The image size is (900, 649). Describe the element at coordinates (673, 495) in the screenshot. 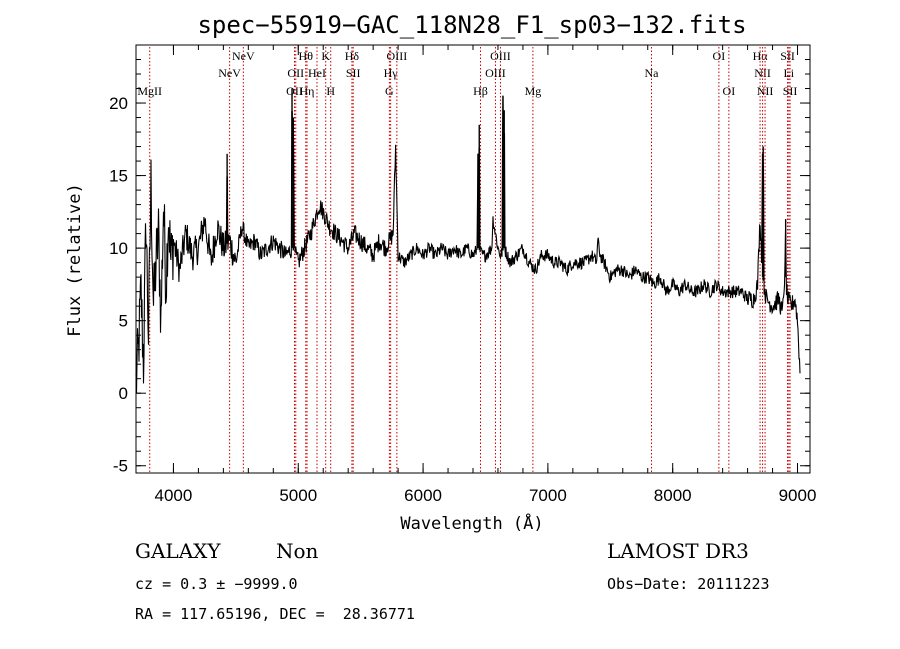

I see `x-tick-label: 8000` at that location.